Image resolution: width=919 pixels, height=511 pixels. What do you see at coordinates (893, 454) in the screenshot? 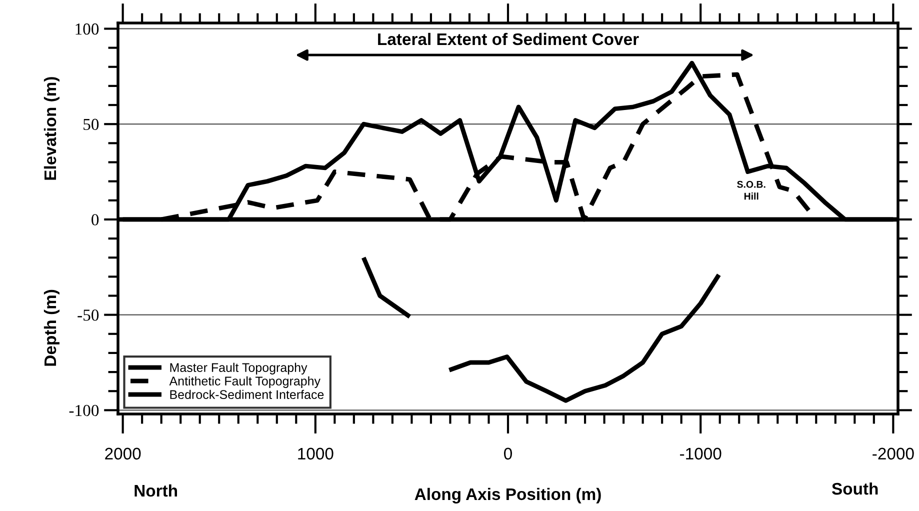
I see `x-tick-label: -2000` at bounding box center [893, 454].